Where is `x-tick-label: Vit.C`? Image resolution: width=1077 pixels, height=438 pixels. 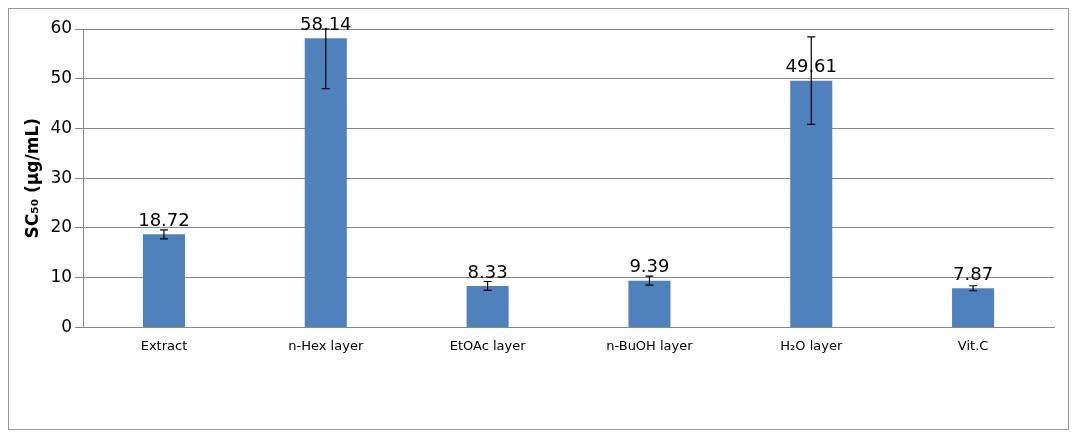
x-tick-label: Vit.C is located at coordinates (973, 345).